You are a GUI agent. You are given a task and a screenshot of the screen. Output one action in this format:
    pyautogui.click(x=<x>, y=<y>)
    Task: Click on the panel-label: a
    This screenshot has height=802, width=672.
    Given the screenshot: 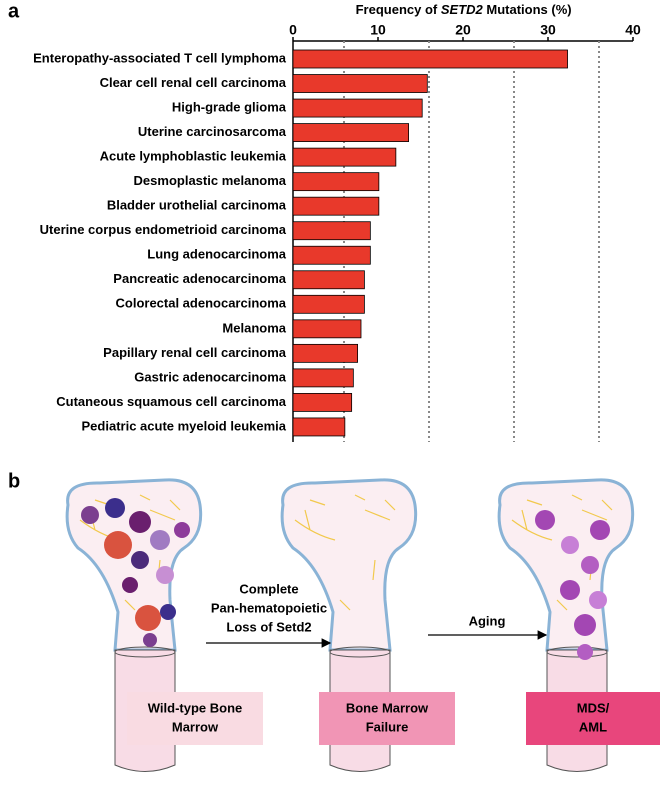 What is the action you would take?
    pyautogui.click(x=14, y=11)
    